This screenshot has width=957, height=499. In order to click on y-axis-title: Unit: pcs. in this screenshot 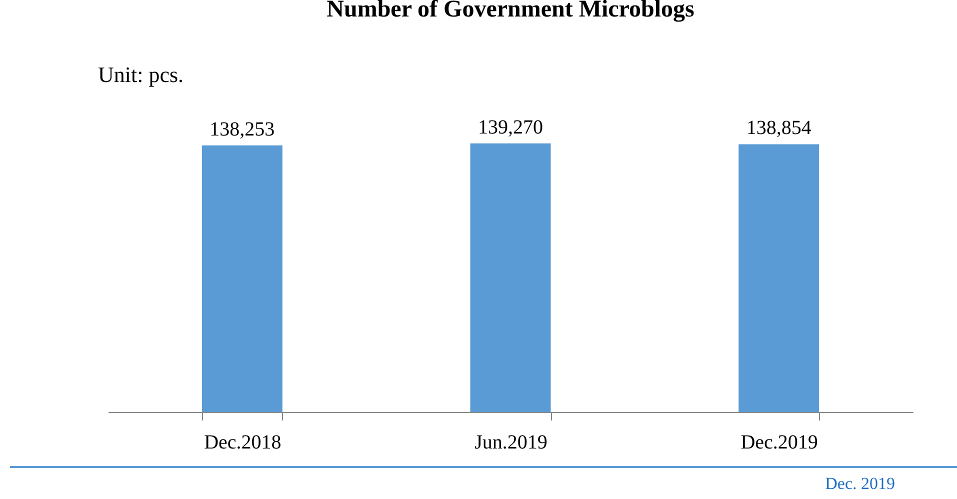, I will do `click(141, 75)`.